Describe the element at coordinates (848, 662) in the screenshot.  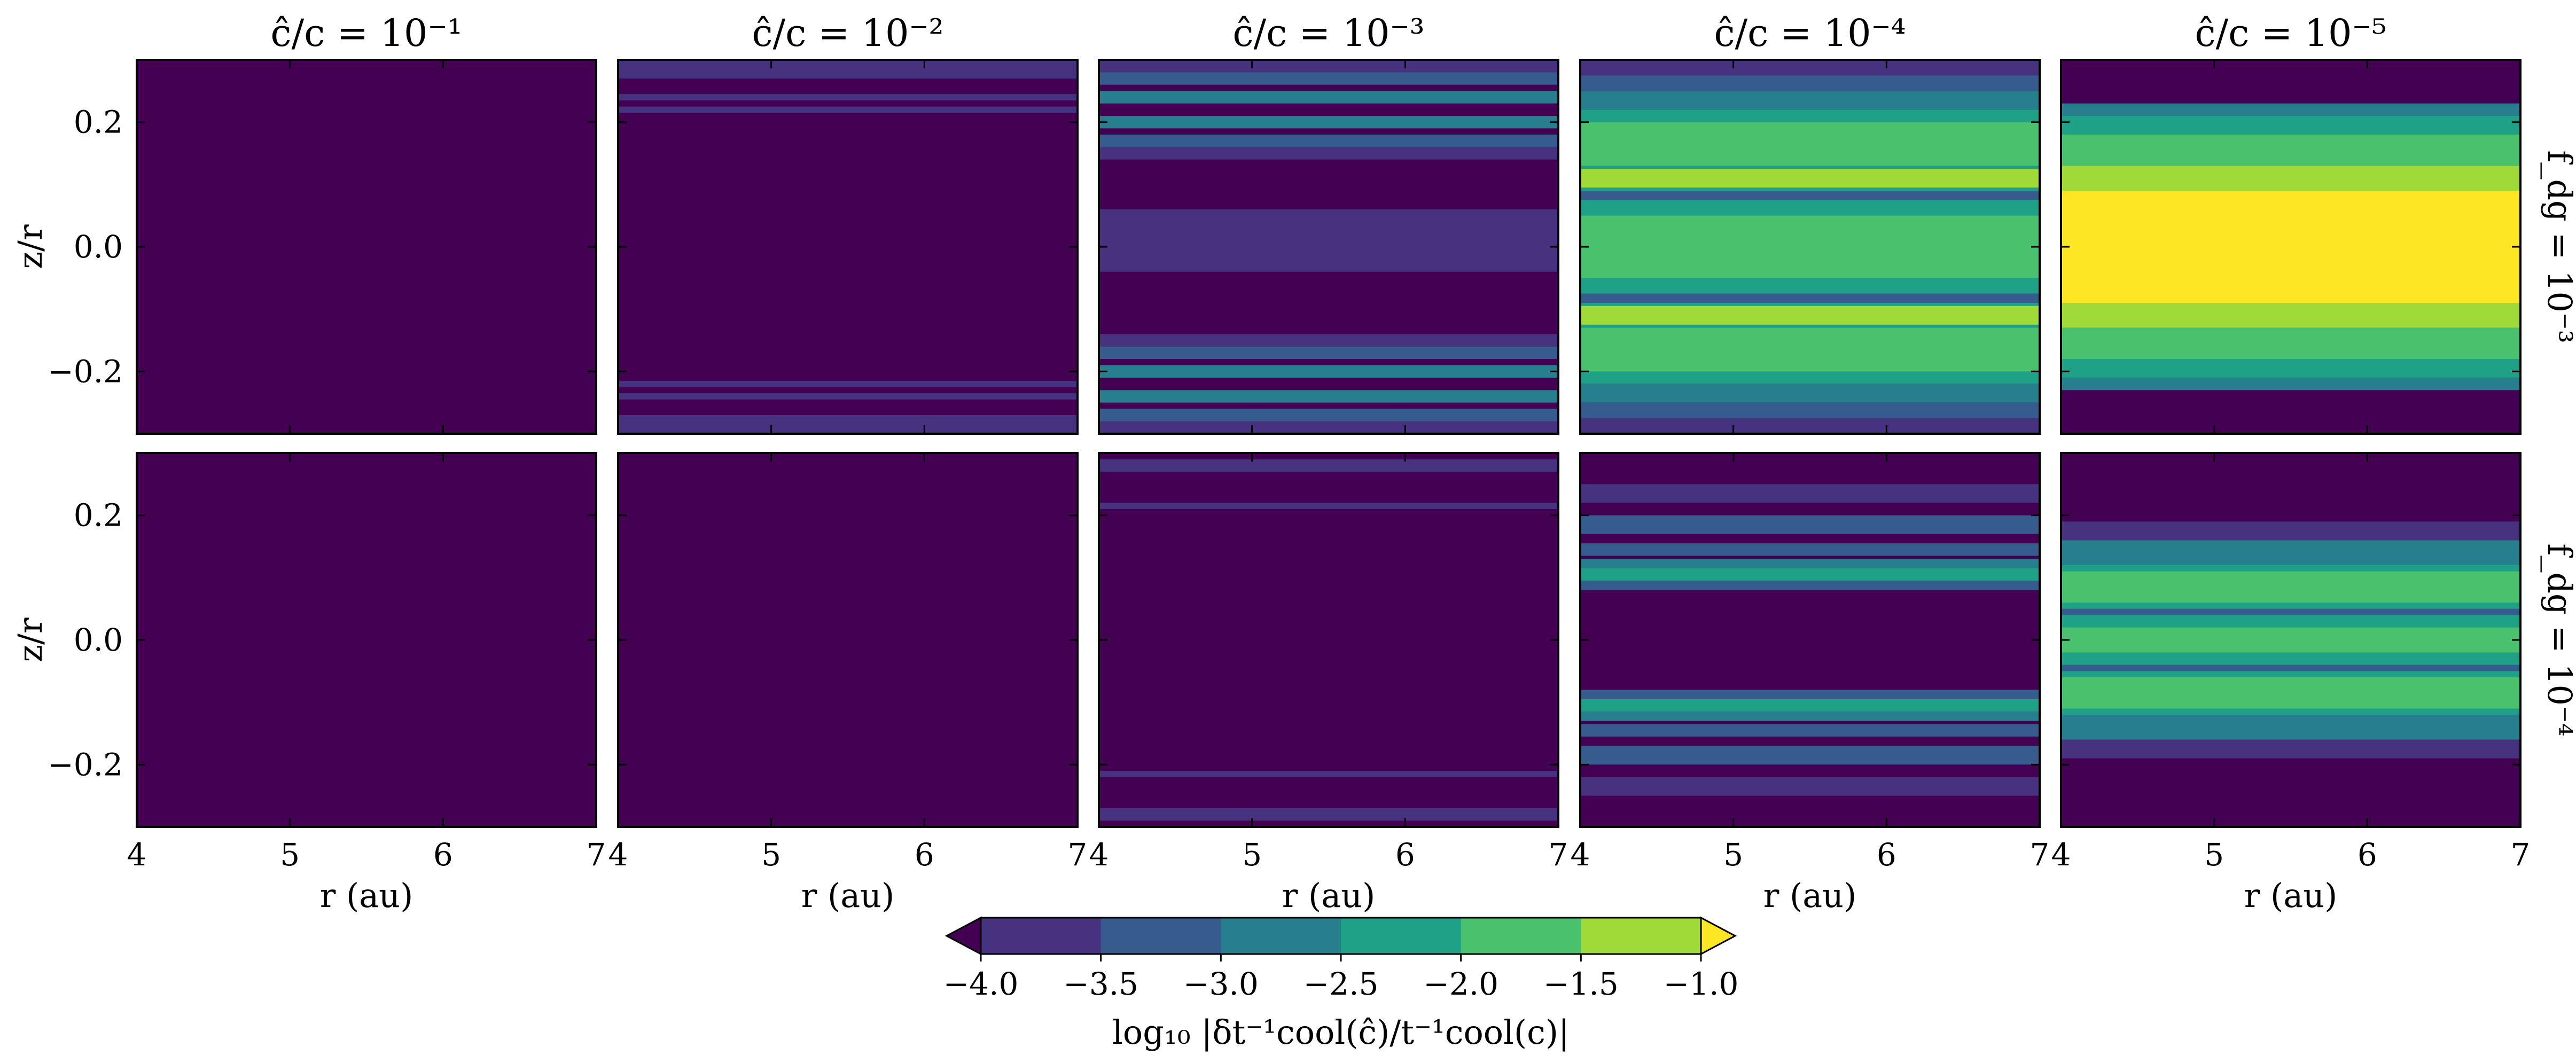
I see `panel-r1-c1: 4 5 6 7` at that location.